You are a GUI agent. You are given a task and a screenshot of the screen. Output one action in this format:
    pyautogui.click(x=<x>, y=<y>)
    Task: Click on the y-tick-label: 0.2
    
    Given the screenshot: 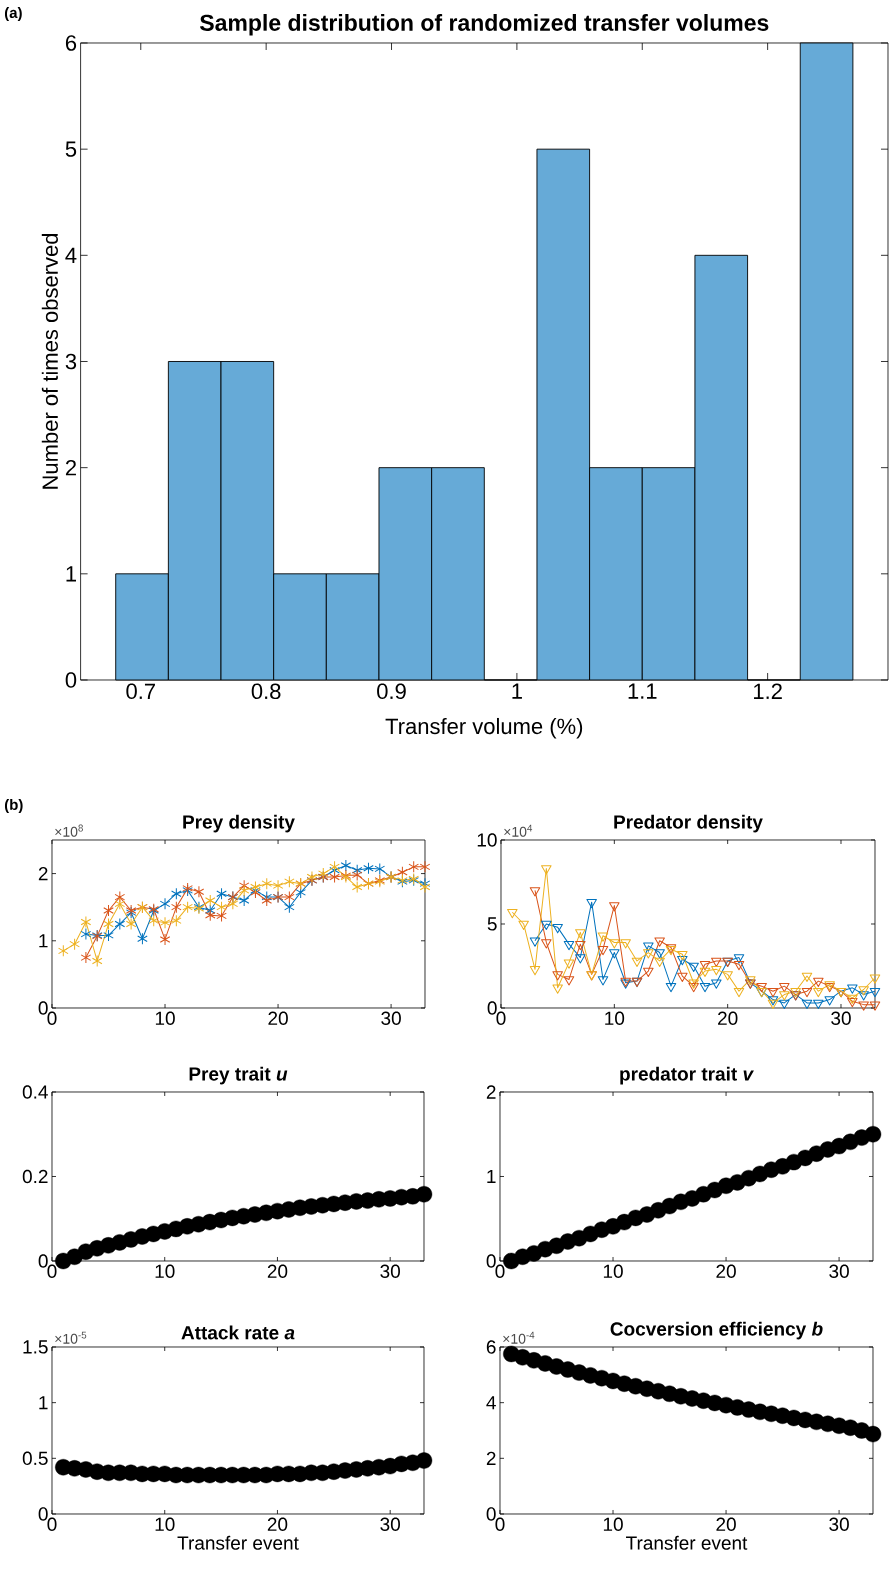 What is the action you would take?
    pyautogui.click(x=35, y=1176)
    